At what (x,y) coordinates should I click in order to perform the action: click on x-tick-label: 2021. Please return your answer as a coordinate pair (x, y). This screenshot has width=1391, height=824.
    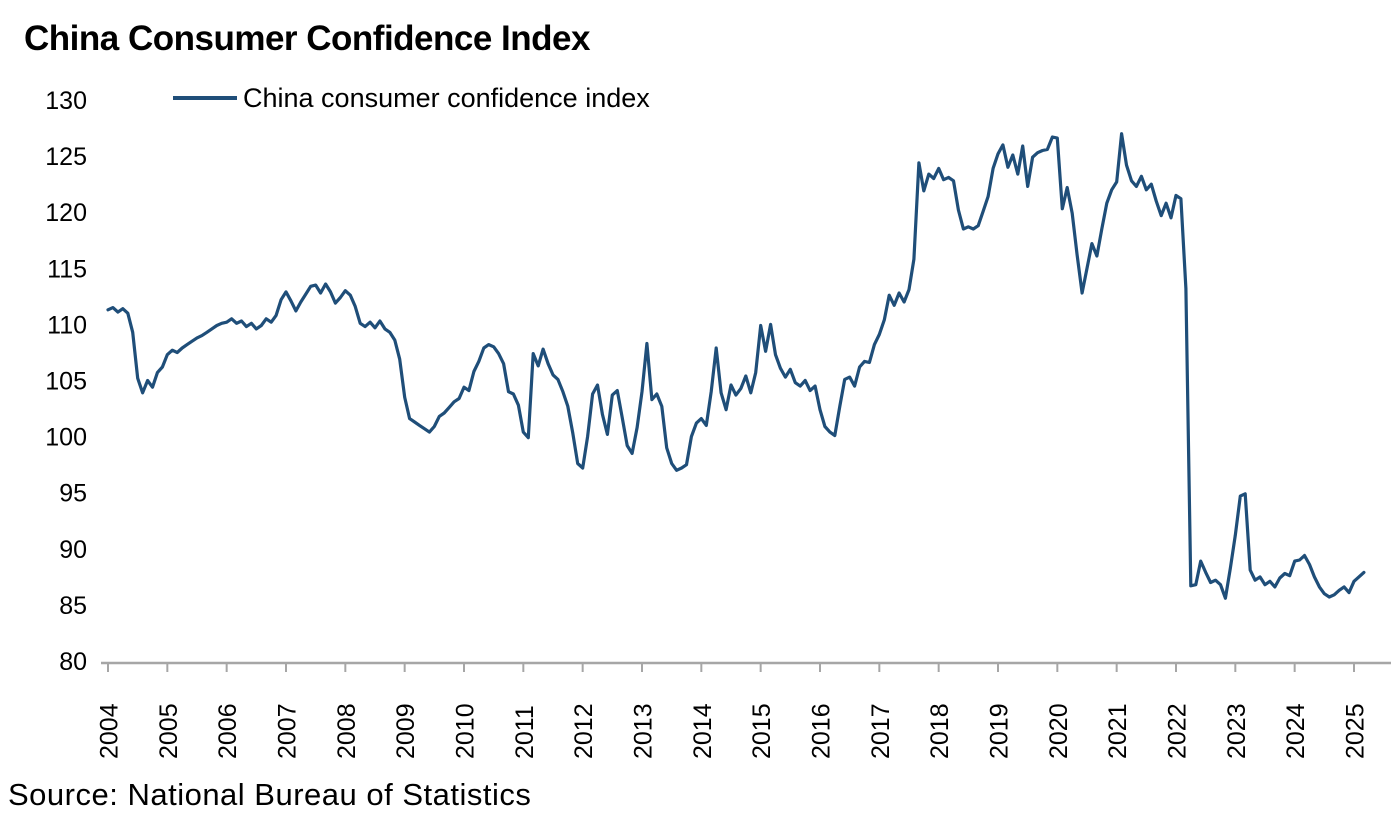
    Looking at the image, I should click on (1118, 731).